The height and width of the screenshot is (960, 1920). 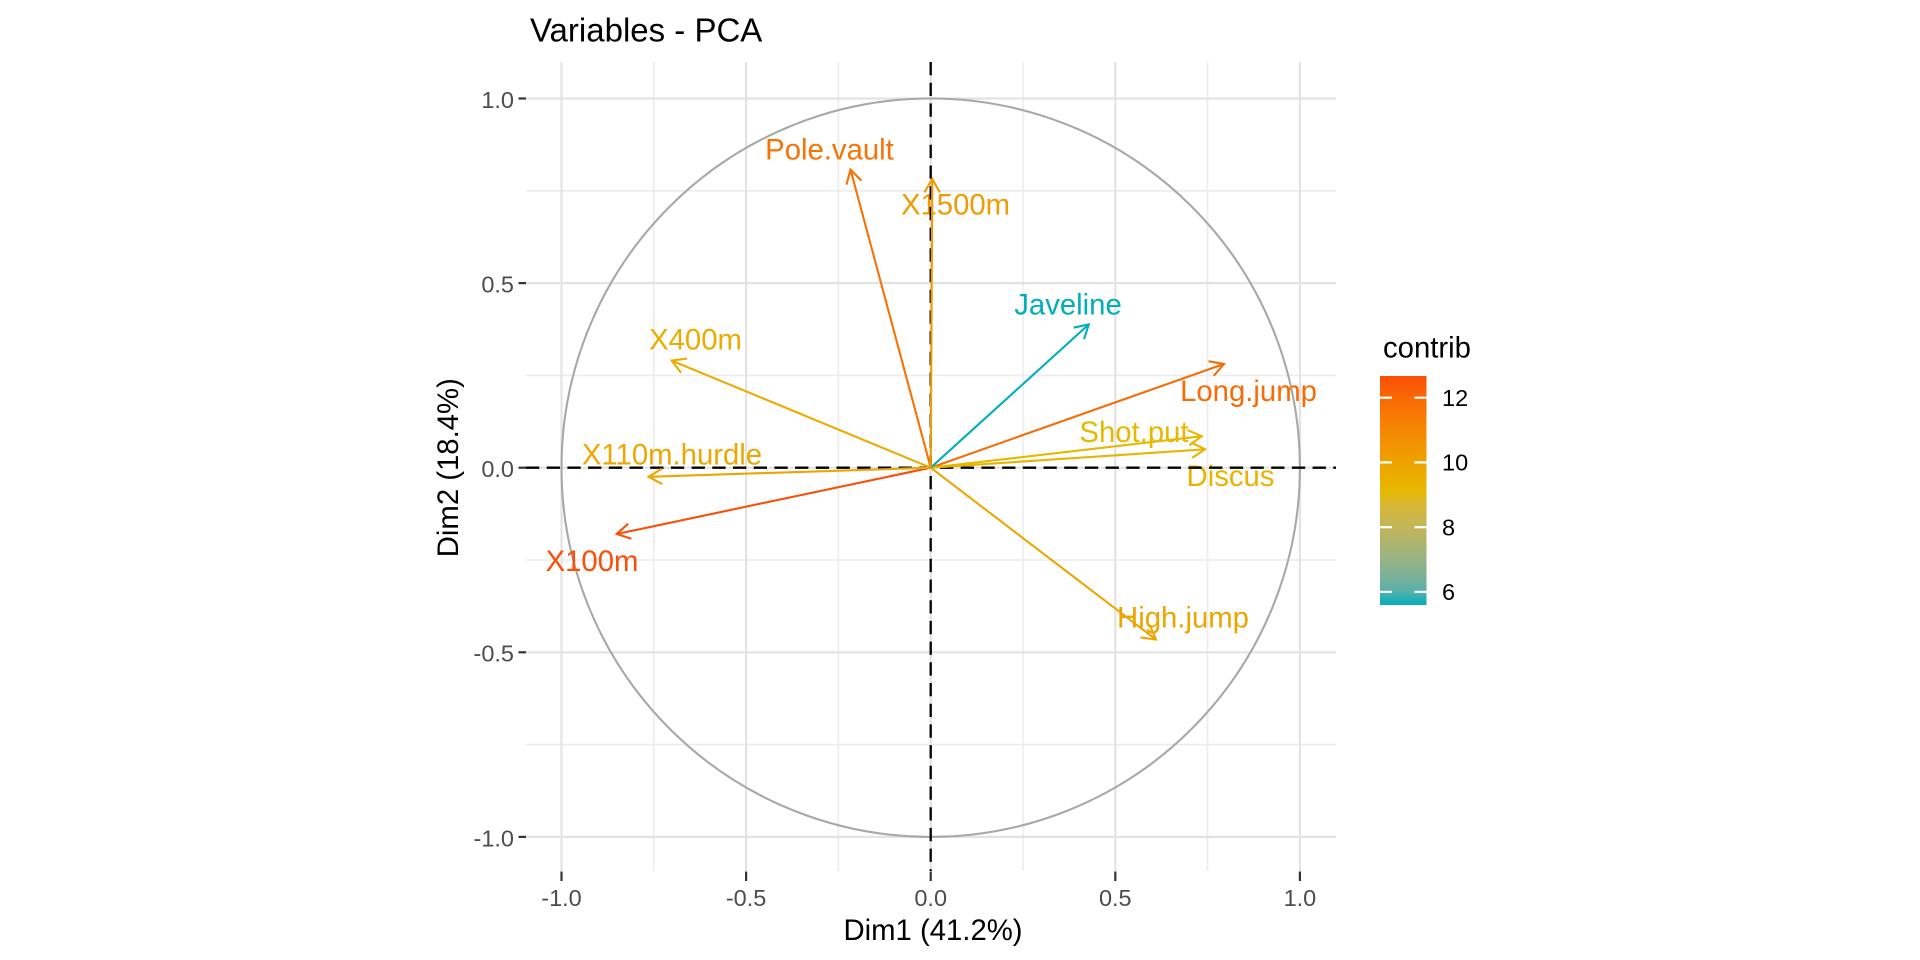 What do you see at coordinates (695, 340) in the screenshot?
I see `svg-text: X400m` at bounding box center [695, 340].